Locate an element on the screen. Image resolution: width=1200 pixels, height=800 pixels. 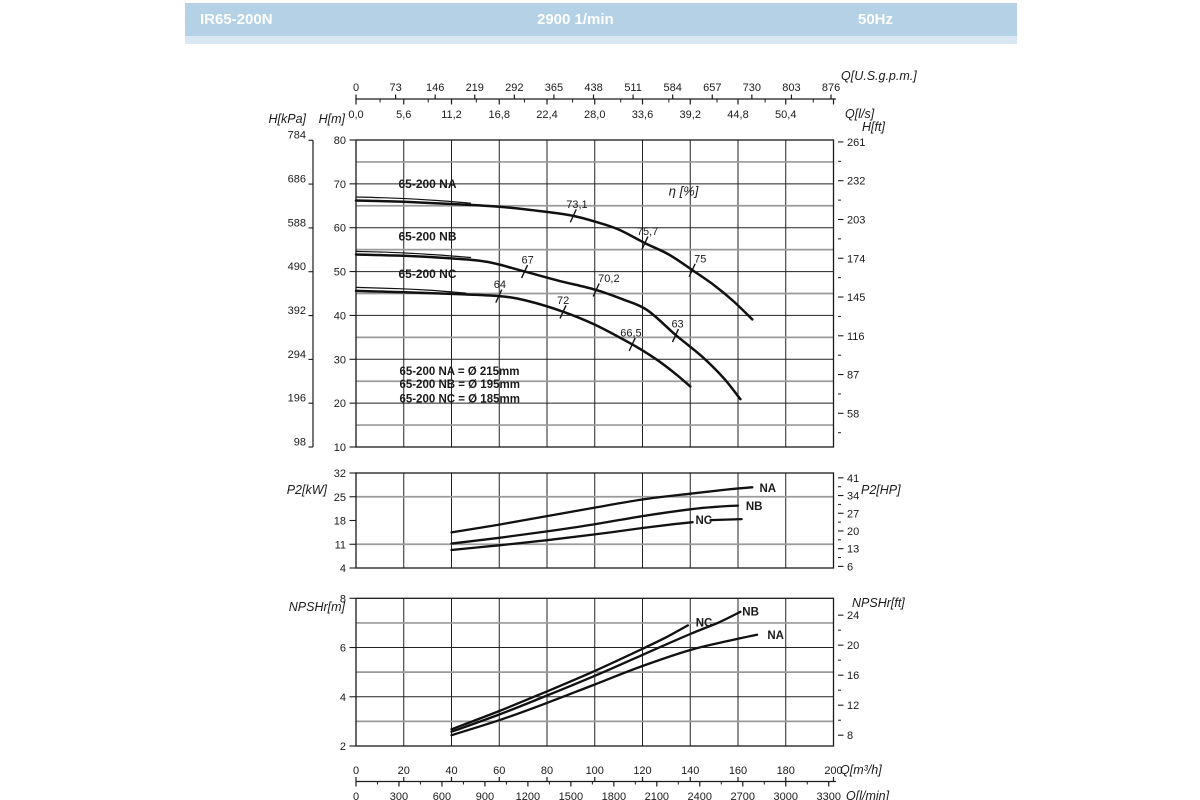
svg-text: 30 is located at coordinates (340, 360).